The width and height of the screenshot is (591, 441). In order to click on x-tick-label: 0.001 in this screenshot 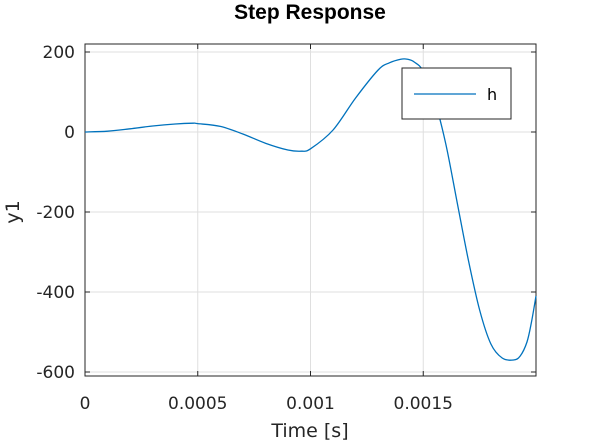, I will do `click(310, 404)`.